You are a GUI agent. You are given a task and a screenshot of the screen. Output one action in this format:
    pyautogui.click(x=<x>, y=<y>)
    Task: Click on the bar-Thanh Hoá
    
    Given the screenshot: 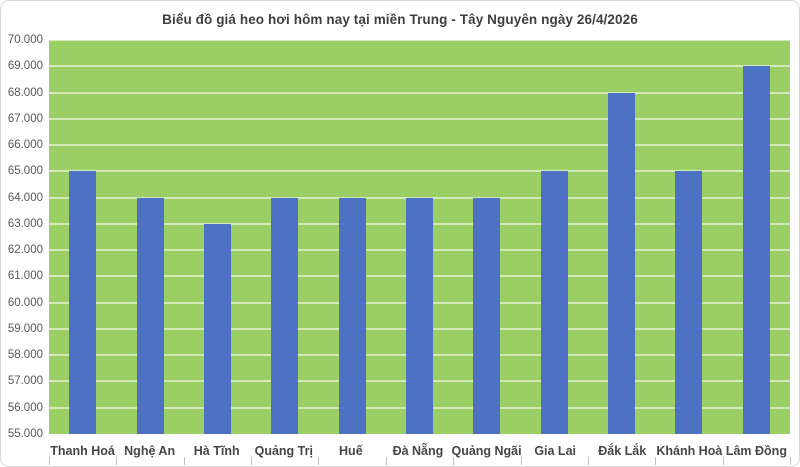 What is the action you would take?
    pyautogui.click(x=83, y=302)
    